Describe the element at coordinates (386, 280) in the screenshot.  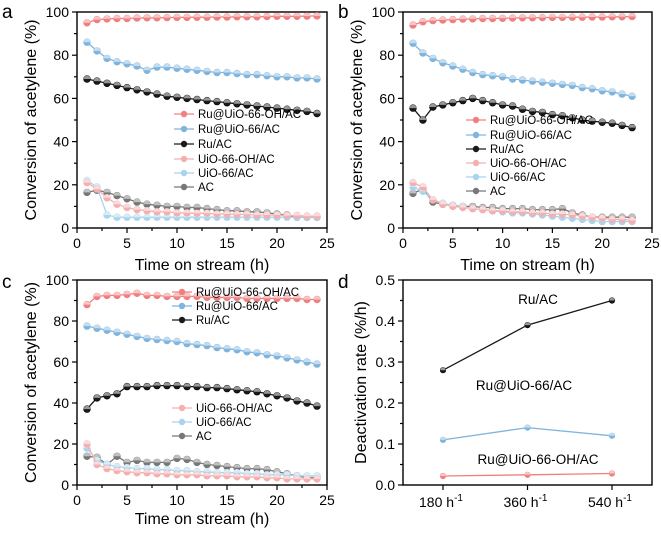
I see `y-tick-label: 0.5` at that location.